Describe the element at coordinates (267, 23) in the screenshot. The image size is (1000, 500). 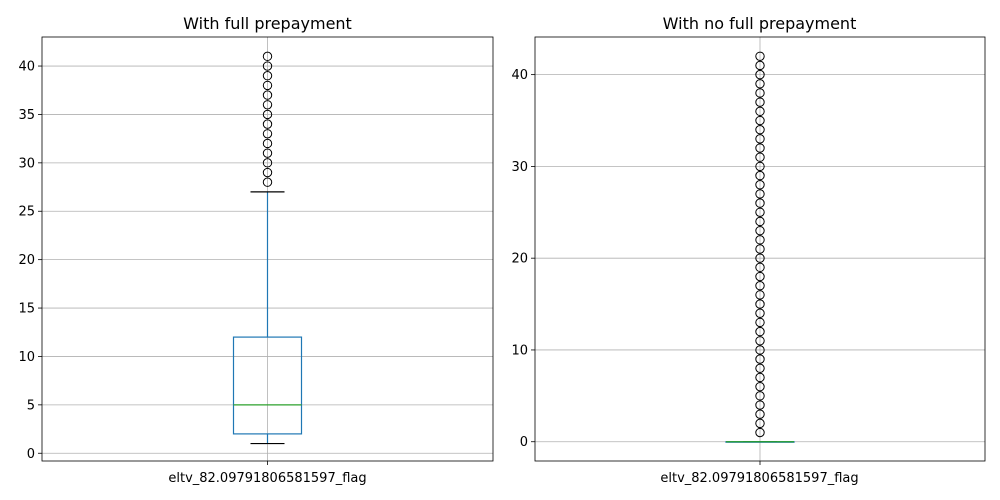
I see `chart-title: With full prepayment` at that location.